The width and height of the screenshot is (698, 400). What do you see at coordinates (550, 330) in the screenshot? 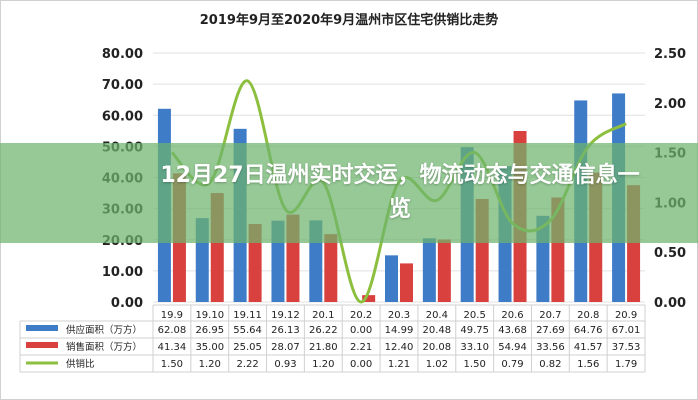
I see `table-cell: 27.69` at bounding box center [550, 330].